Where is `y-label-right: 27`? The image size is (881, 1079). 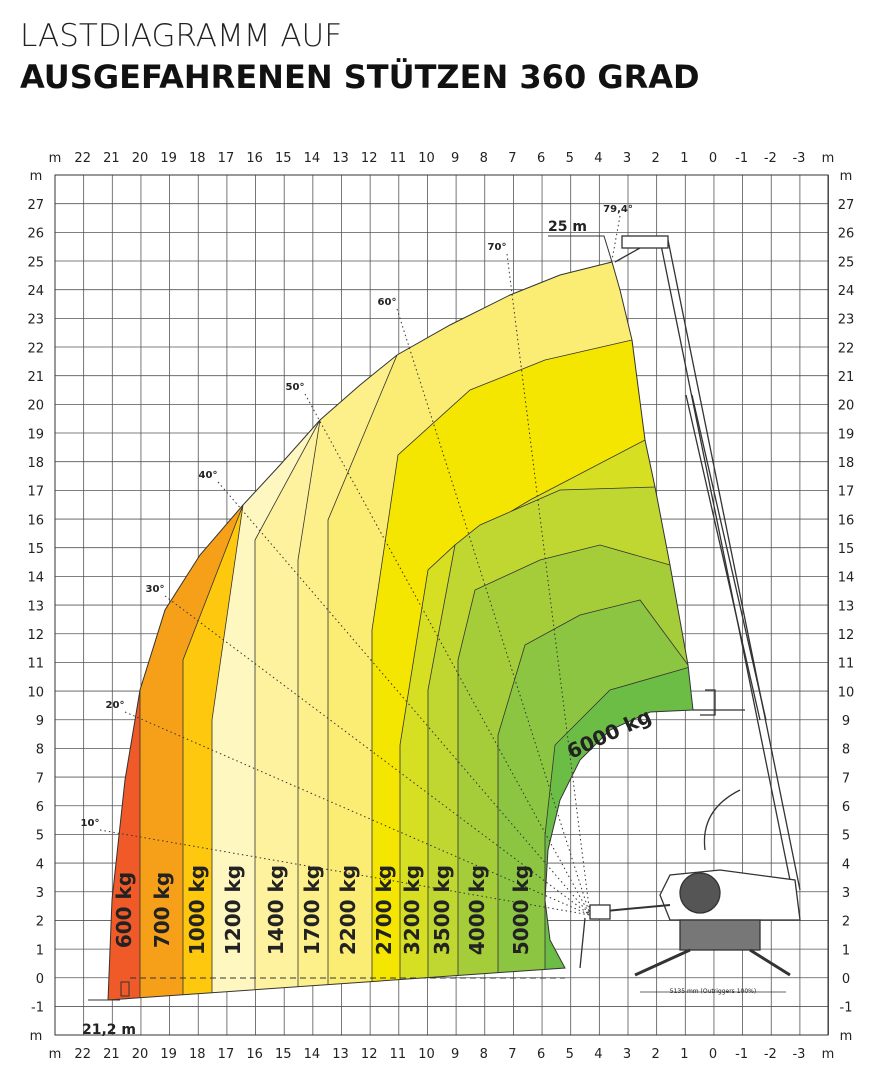
y-label-right: 27 is located at coordinates (846, 205).